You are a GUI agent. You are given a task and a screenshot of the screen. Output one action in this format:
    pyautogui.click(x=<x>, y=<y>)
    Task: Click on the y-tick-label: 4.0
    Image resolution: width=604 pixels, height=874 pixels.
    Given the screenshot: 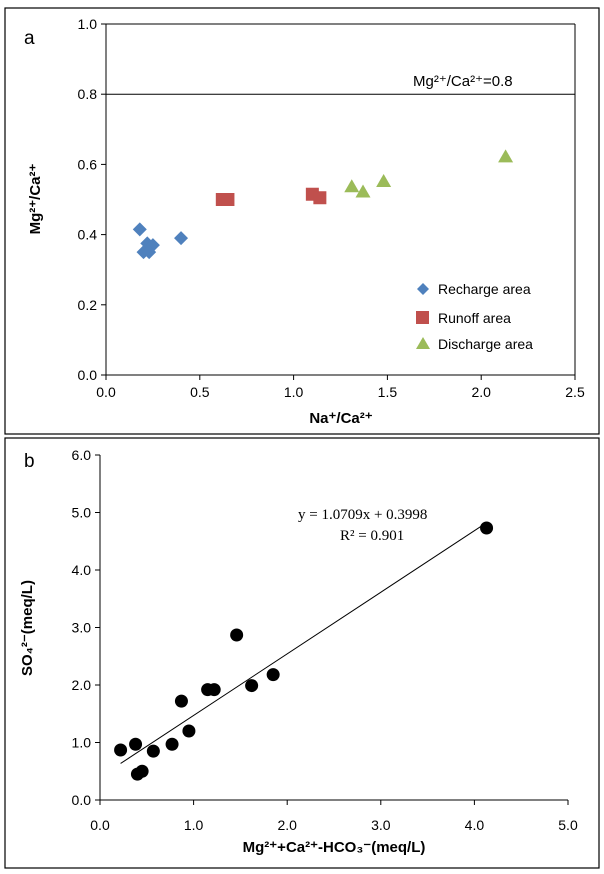 What is the action you would take?
    pyautogui.click(x=82, y=570)
    